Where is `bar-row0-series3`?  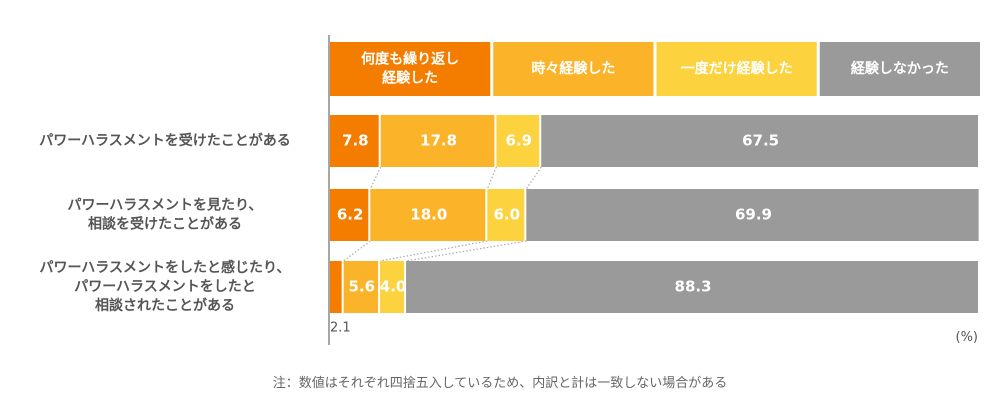 bar-row0-series3 is located at coordinates (759, 141).